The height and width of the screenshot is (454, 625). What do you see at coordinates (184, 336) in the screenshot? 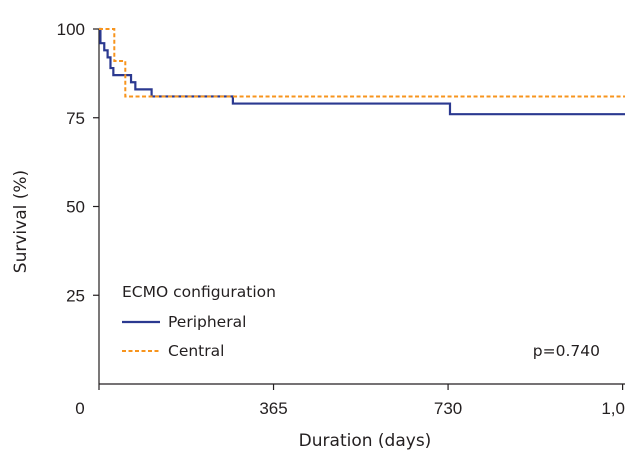
I see `legend-entries: Peripheral Central` at bounding box center [184, 336].